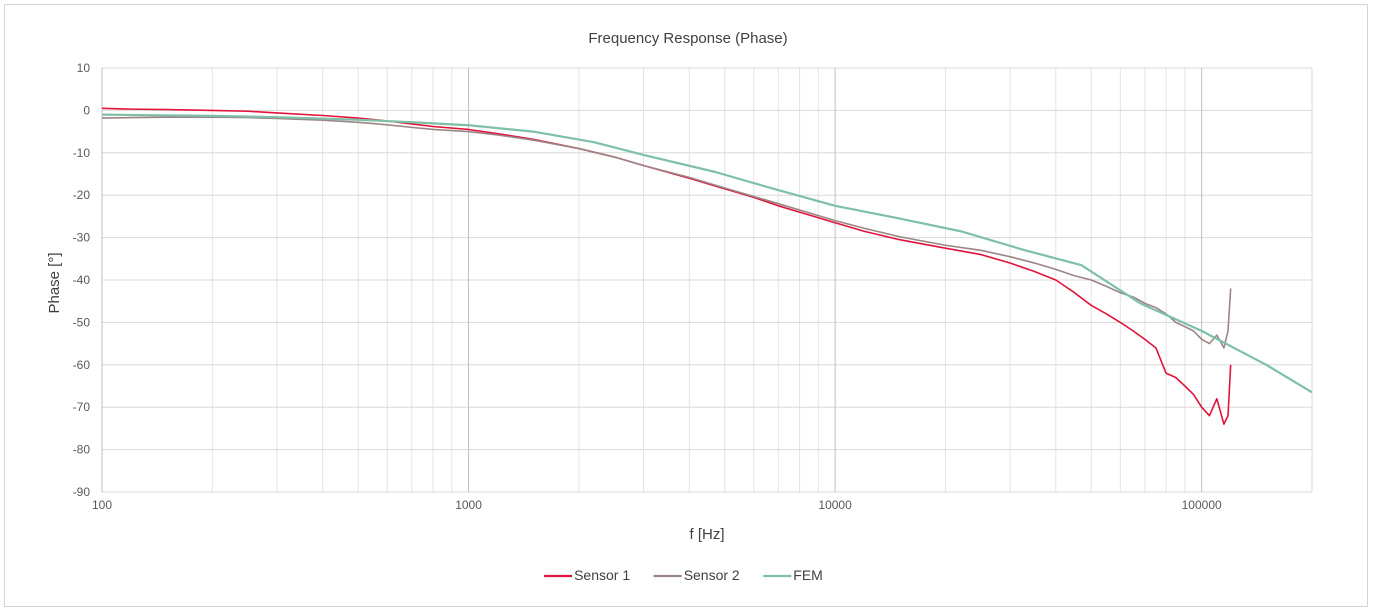 The image size is (1373, 612). I want to click on x-tick-label: 100000, so click(1202, 505).